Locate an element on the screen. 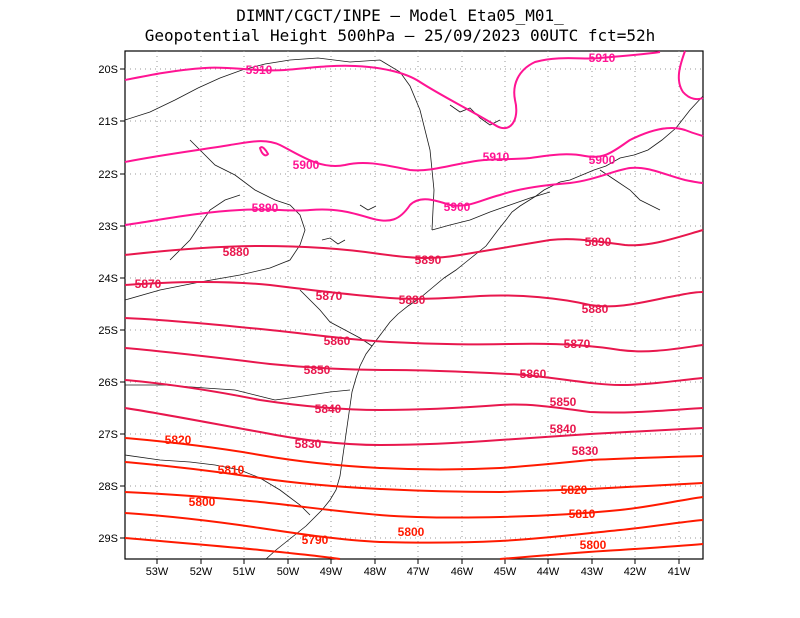  lat-label: 22S is located at coordinates (108, 175).